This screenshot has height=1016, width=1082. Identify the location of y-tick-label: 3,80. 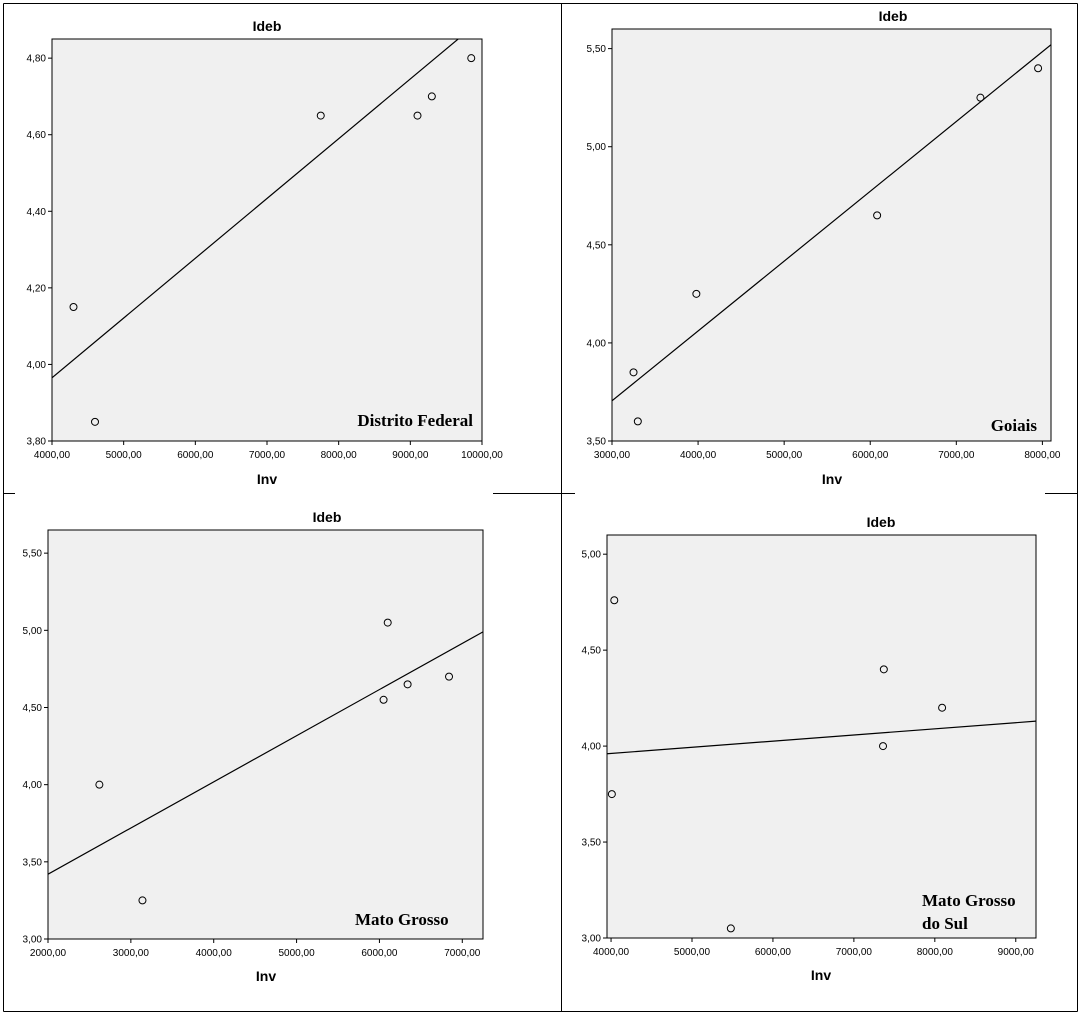
(37, 442).